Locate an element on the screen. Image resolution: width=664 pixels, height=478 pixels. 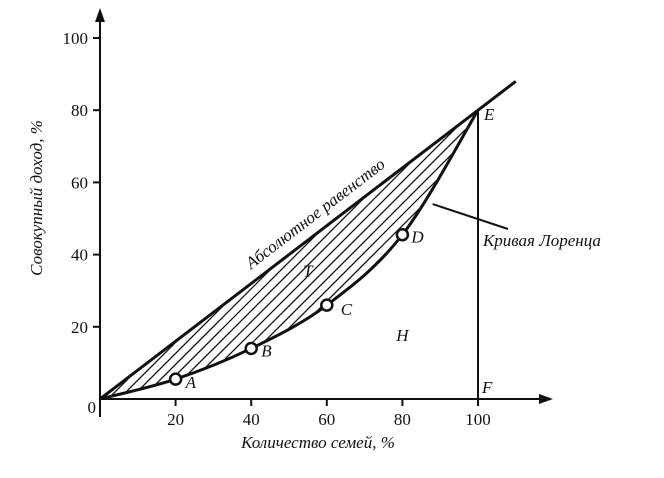
point-label-a: A is located at coordinates (191, 382).